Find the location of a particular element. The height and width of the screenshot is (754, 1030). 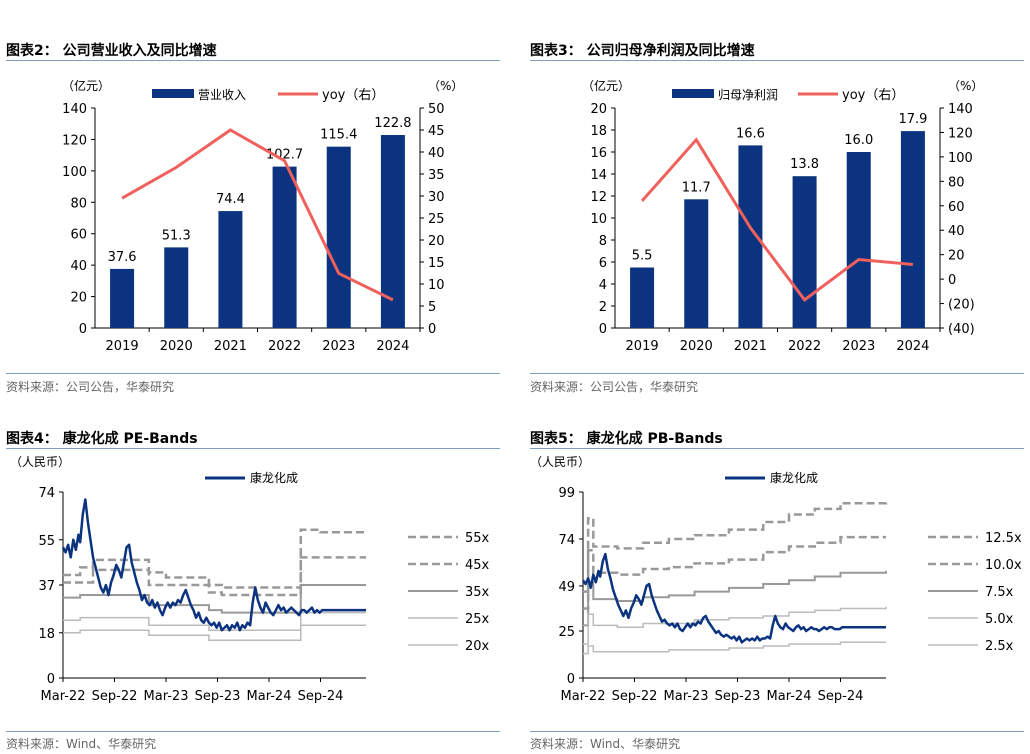

net-profit-xtick-label: 2021 is located at coordinates (750, 346).